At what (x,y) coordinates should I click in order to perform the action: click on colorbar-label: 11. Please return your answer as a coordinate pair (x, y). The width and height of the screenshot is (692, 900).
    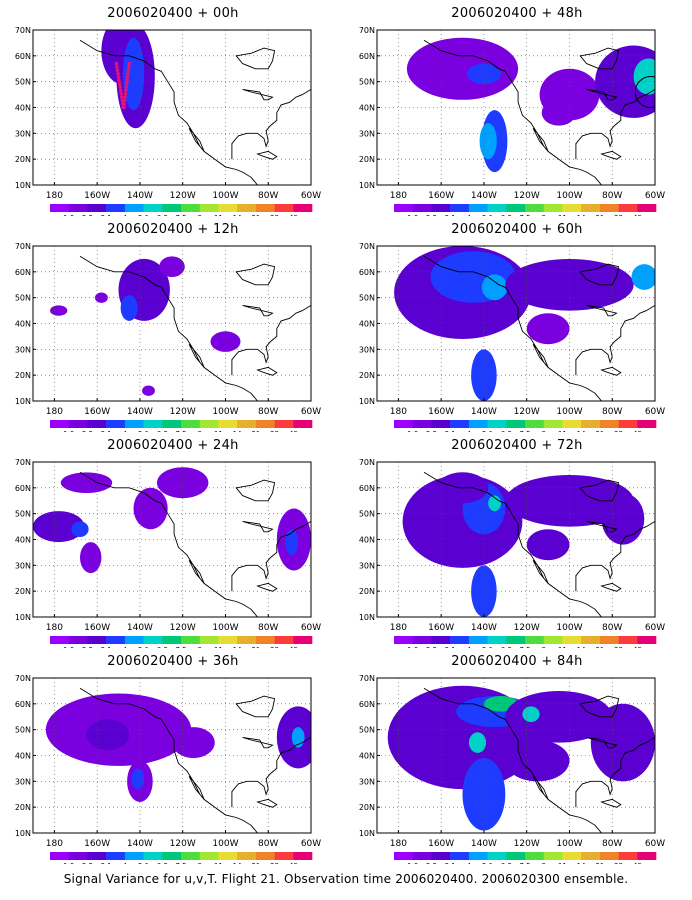
    Looking at the image, I should click on (562, 431).